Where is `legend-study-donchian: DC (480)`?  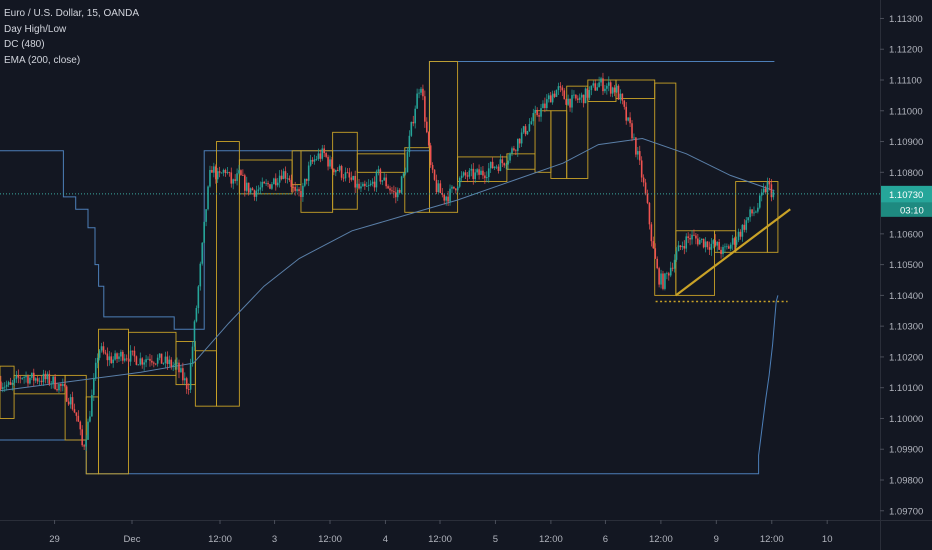
legend-study-donchian: DC (480) is located at coordinates (24, 44).